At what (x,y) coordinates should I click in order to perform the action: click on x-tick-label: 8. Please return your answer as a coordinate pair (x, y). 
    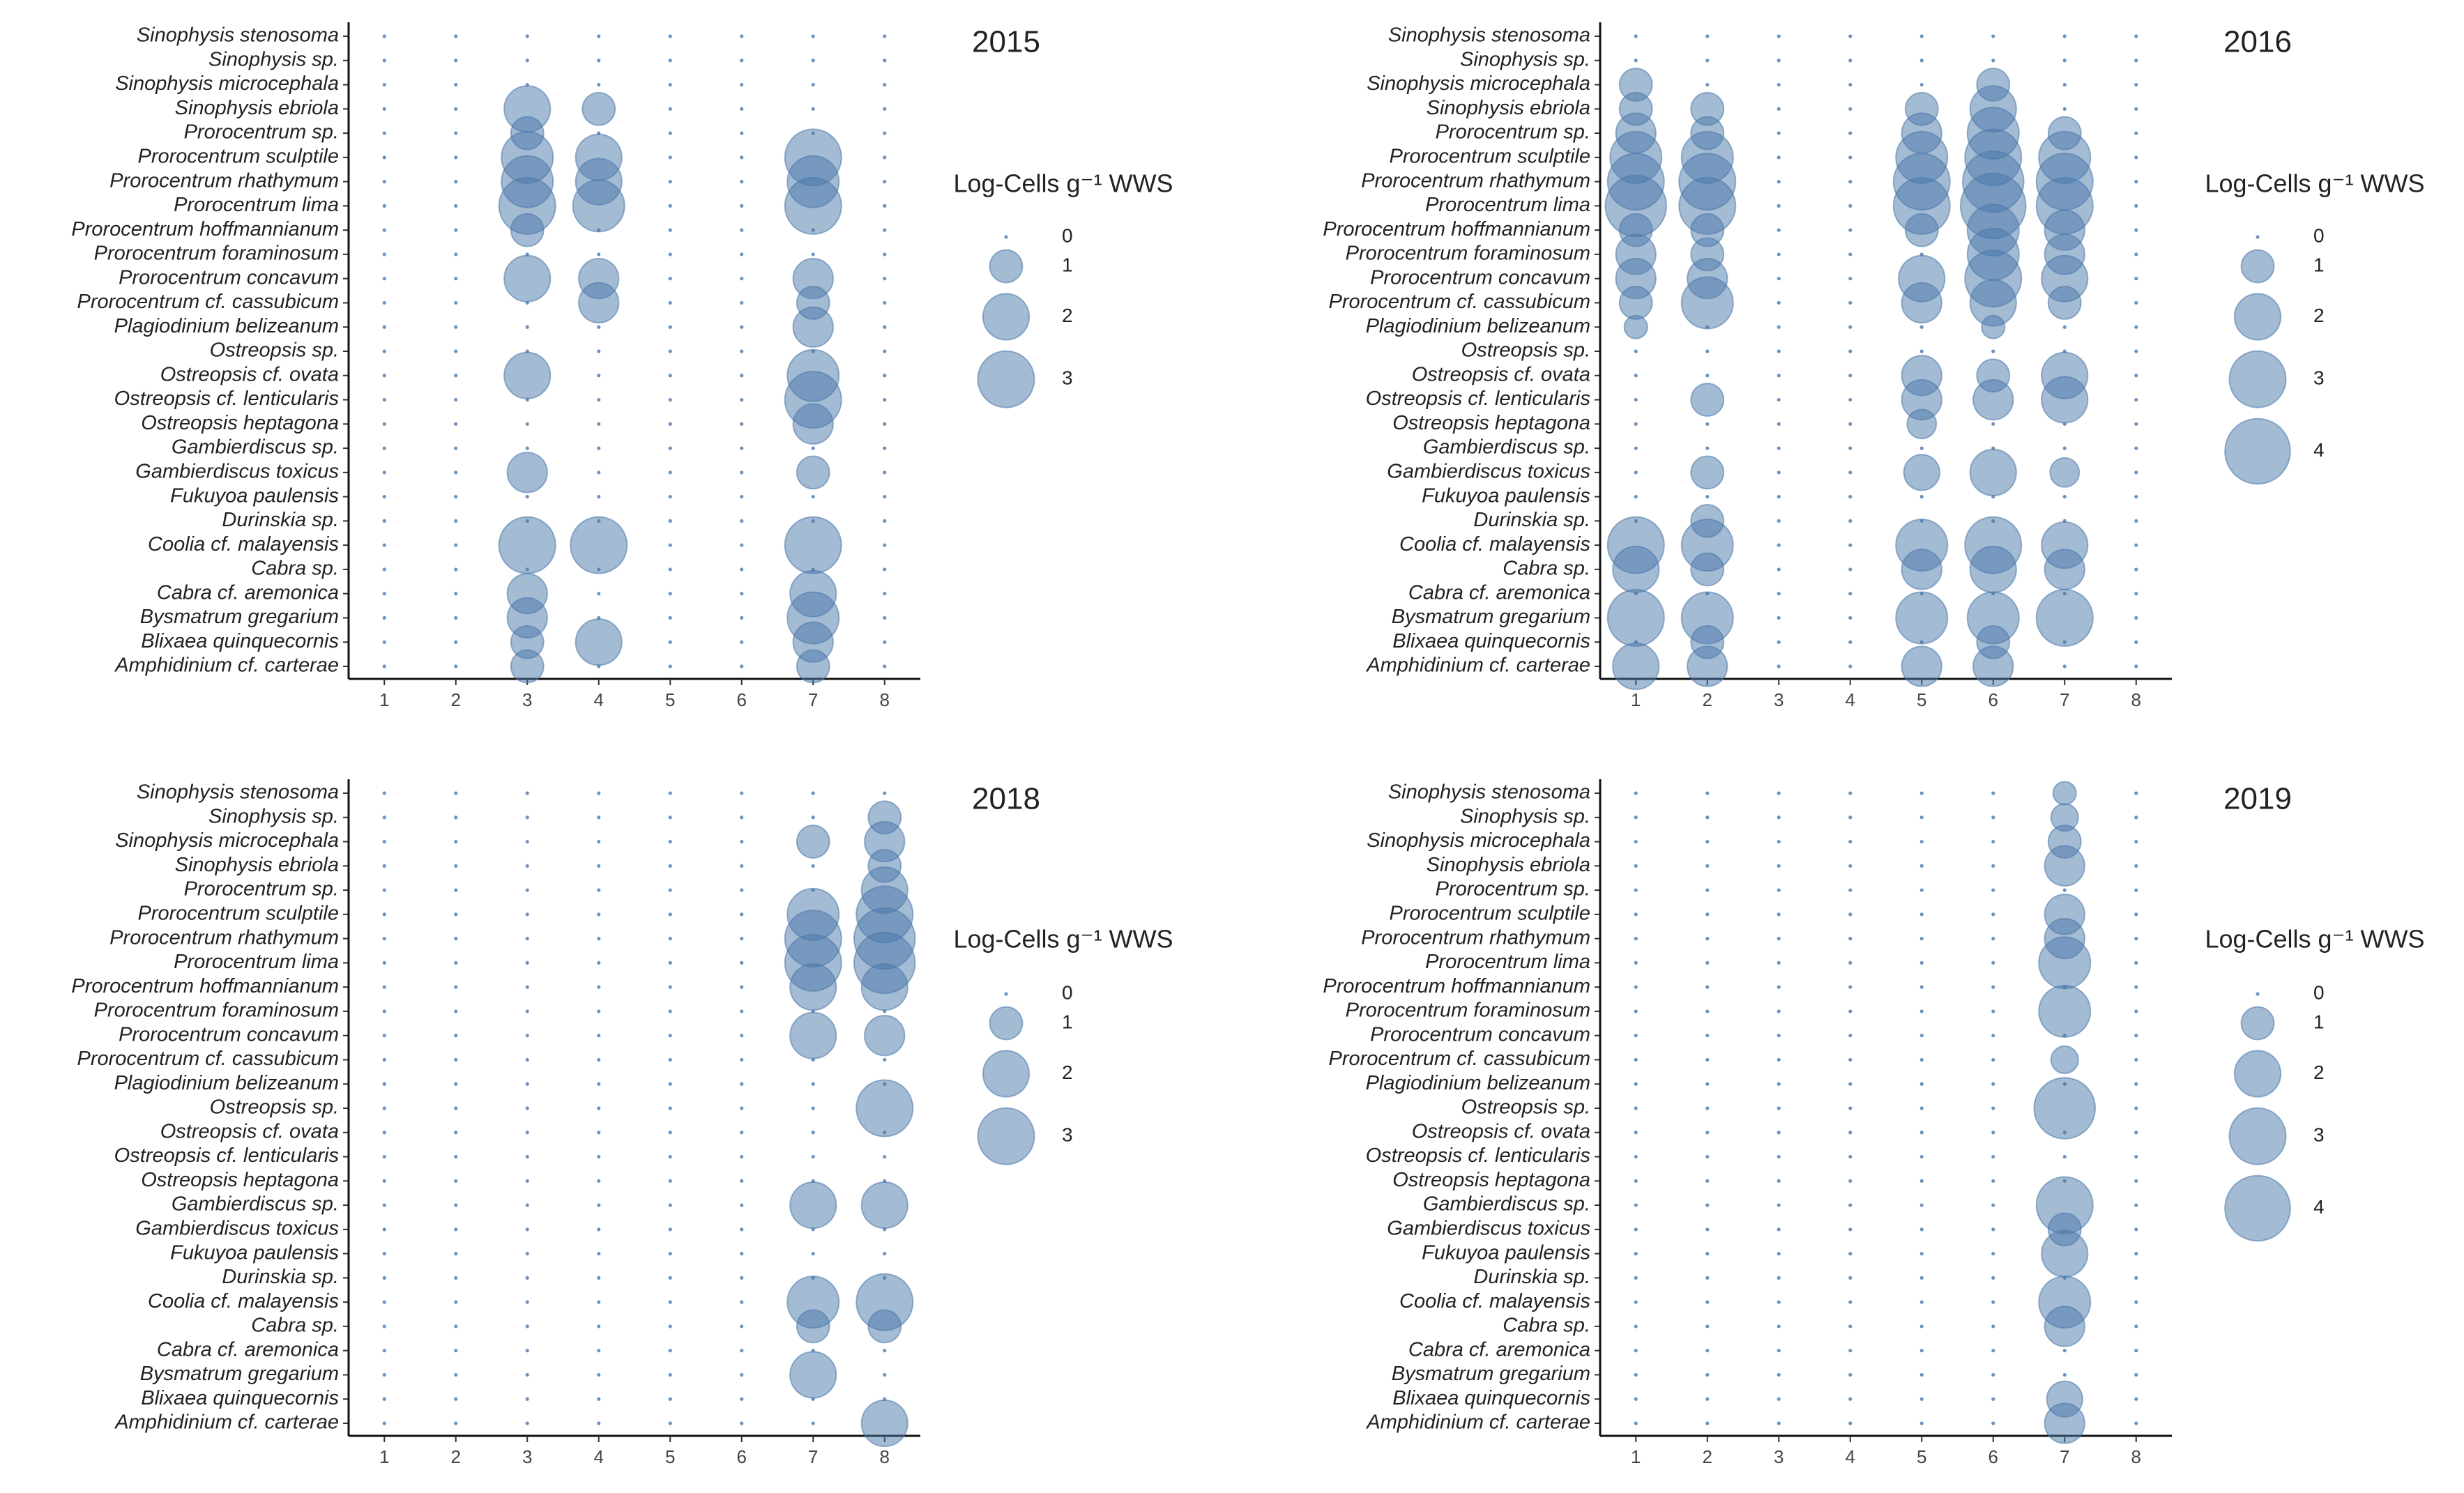
    Looking at the image, I should click on (2136, 1456).